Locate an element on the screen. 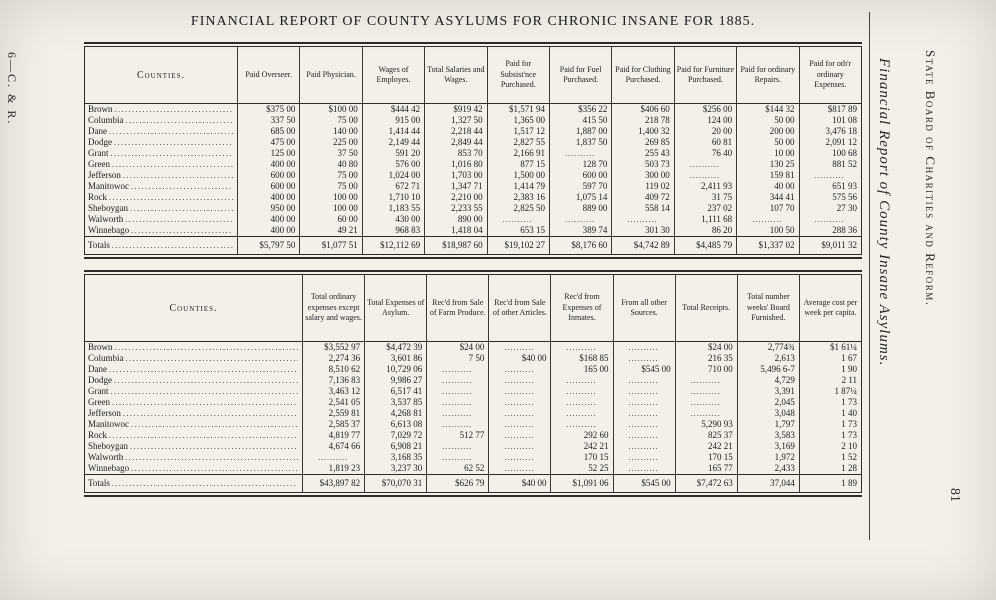 Image resolution: width=996 pixels, height=600 pixels. value-cell: 62 52 is located at coordinates (457, 469).